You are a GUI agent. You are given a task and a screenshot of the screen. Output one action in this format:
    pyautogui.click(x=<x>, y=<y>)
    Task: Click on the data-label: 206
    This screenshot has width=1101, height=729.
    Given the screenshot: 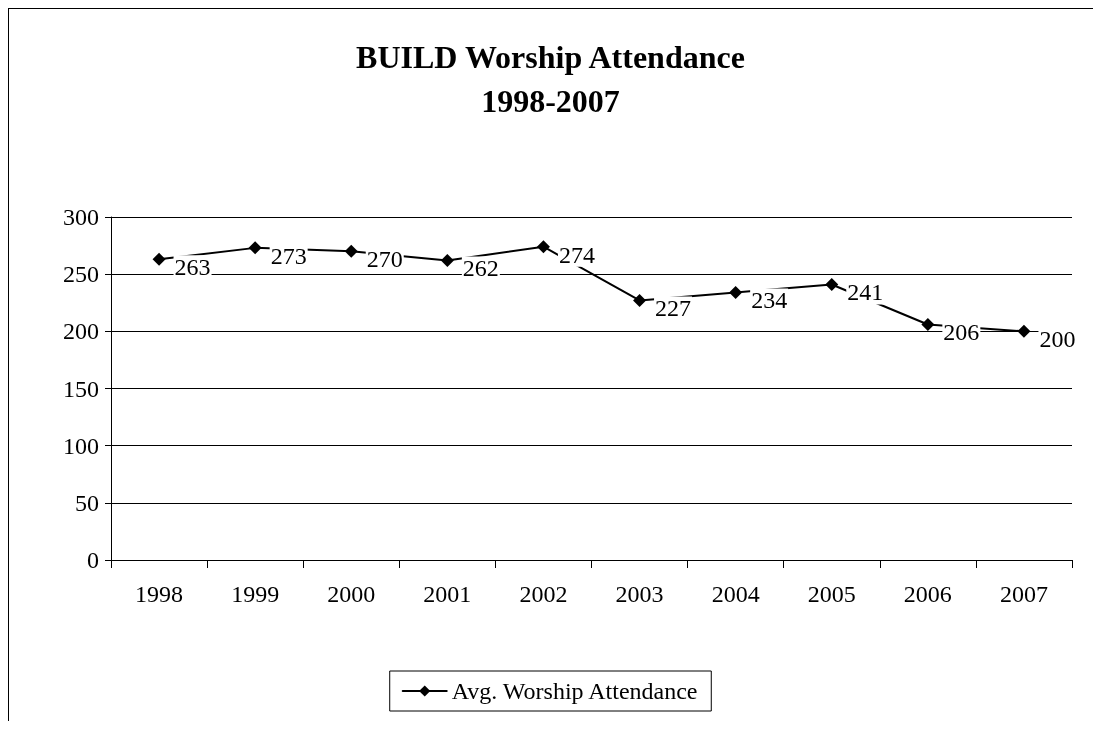 What is the action you would take?
    pyautogui.click(x=961, y=332)
    